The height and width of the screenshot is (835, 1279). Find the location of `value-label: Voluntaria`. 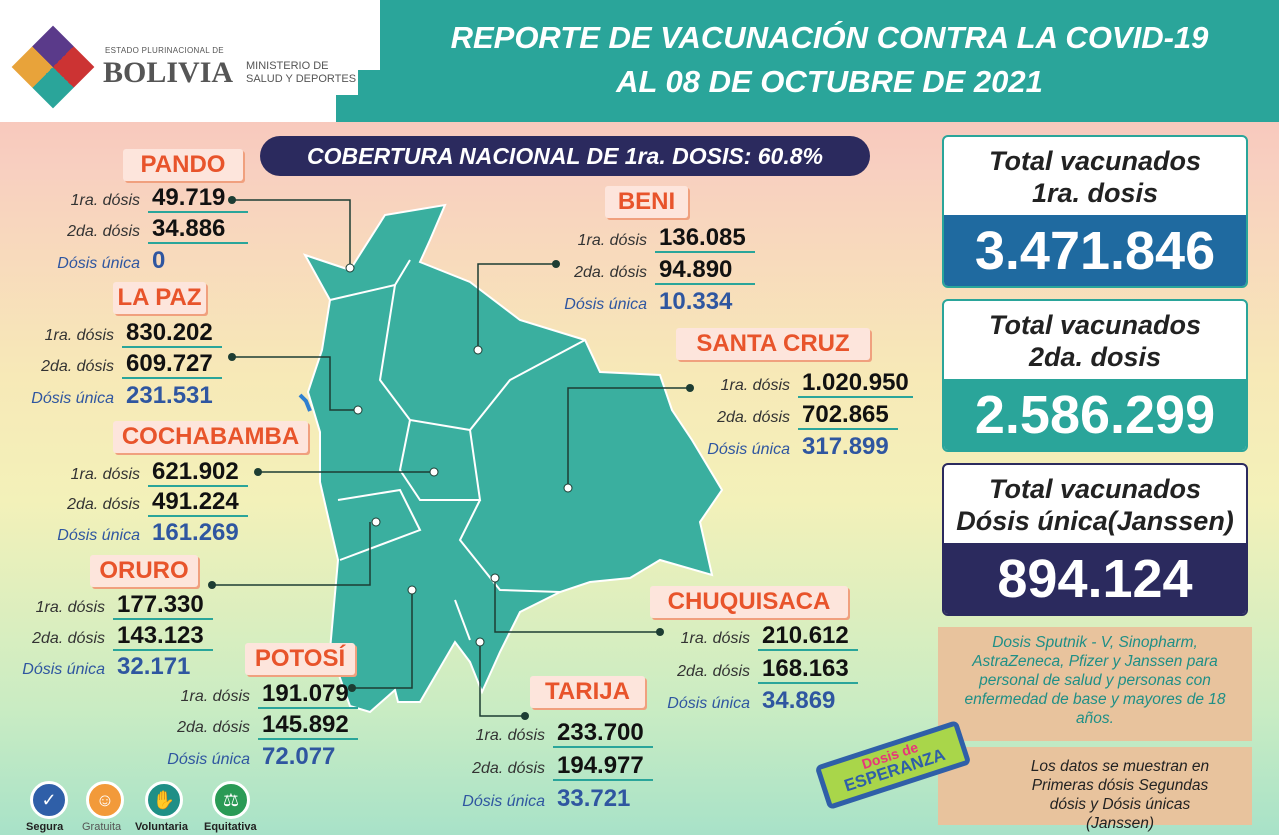

value-label: Voluntaria is located at coordinates (161, 827).